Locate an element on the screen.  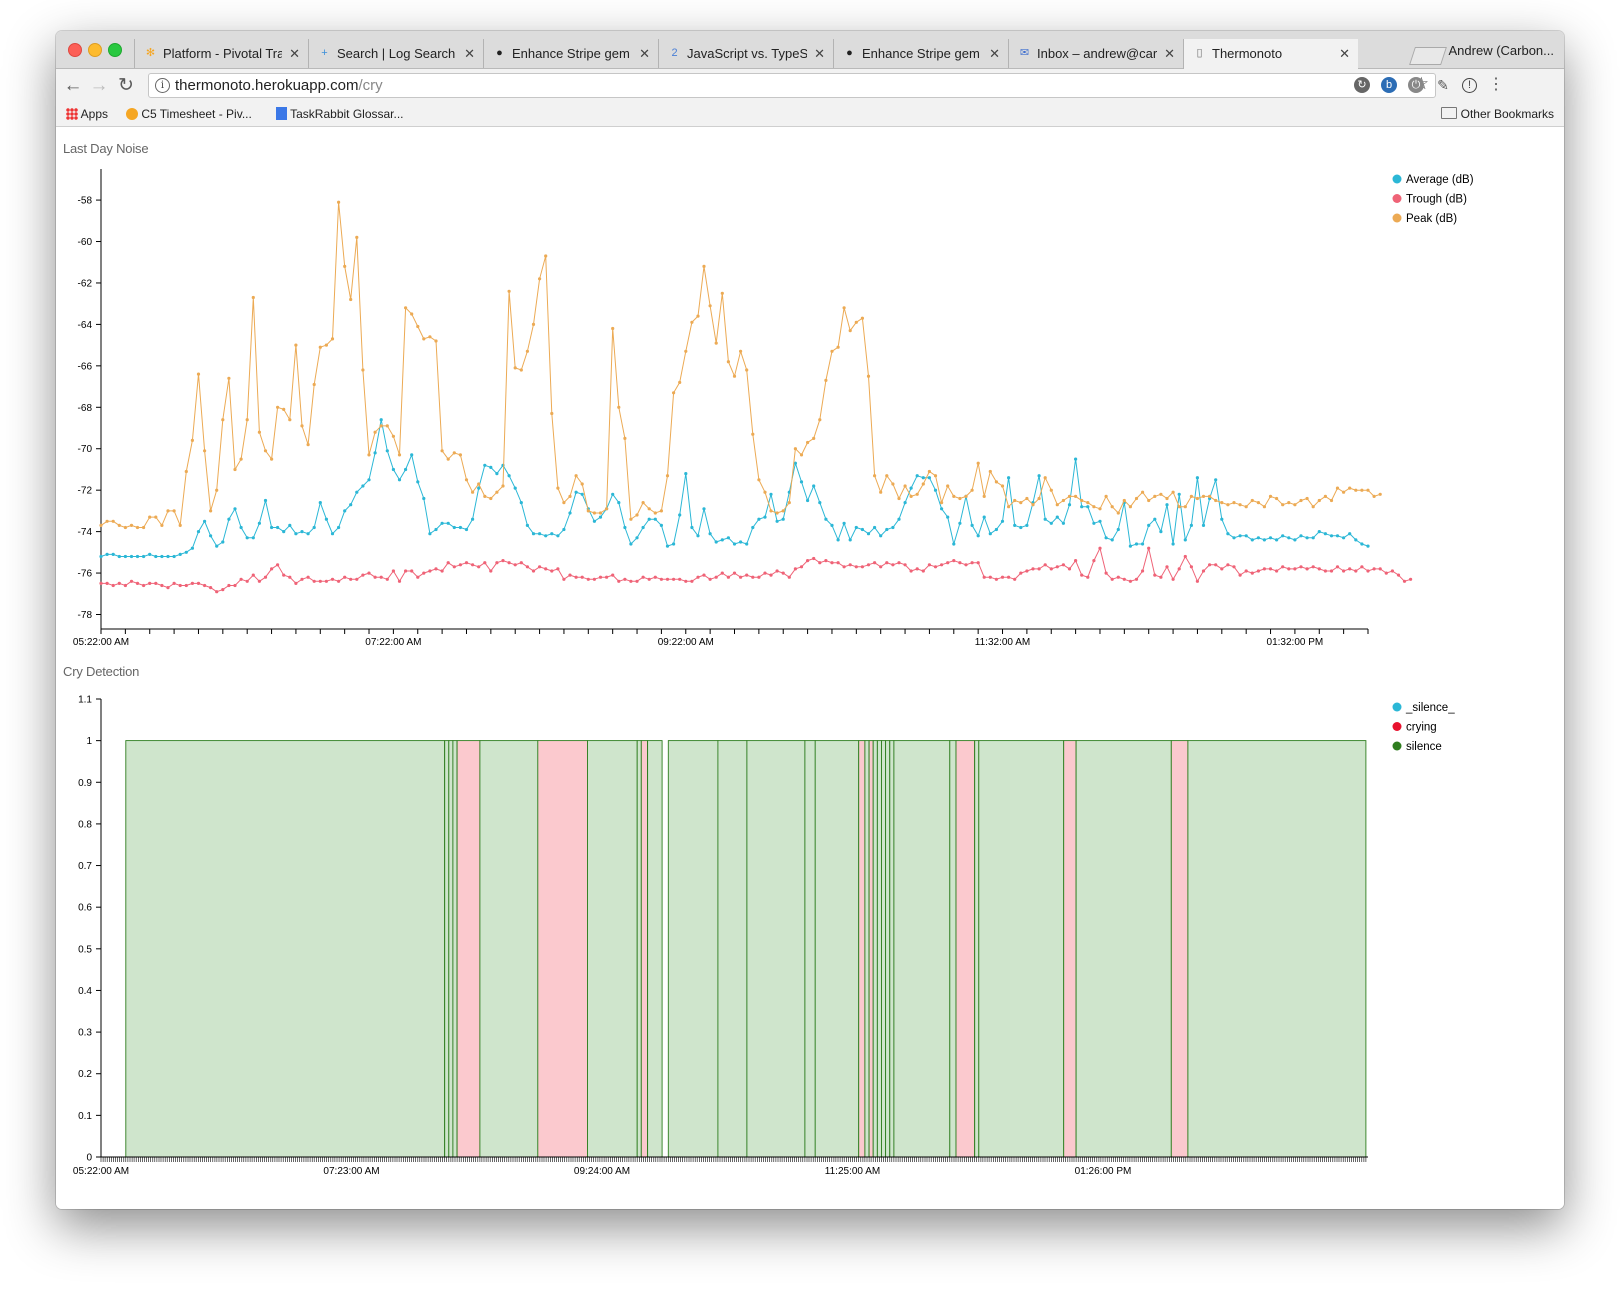
x-tick-label: 05:22:00 AM is located at coordinates (101, 642).